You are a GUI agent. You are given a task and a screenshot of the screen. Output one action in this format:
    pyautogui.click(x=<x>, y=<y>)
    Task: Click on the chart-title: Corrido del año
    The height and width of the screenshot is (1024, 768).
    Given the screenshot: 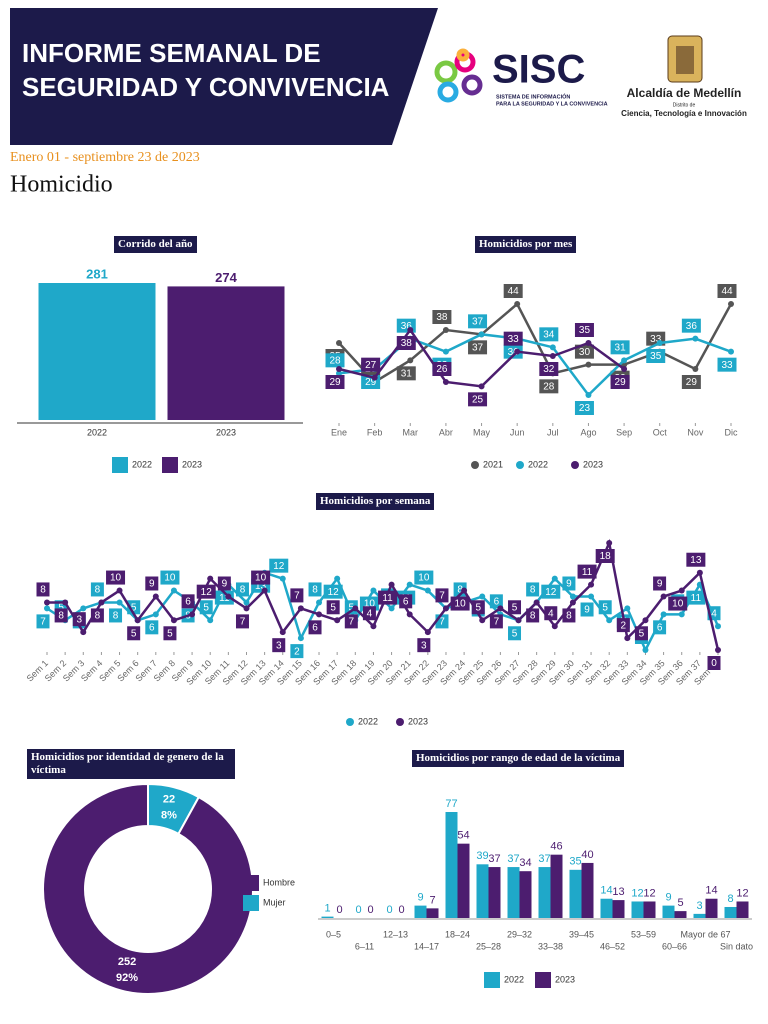 What is the action you would take?
    pyautogui.click(x=155, y=244)
    